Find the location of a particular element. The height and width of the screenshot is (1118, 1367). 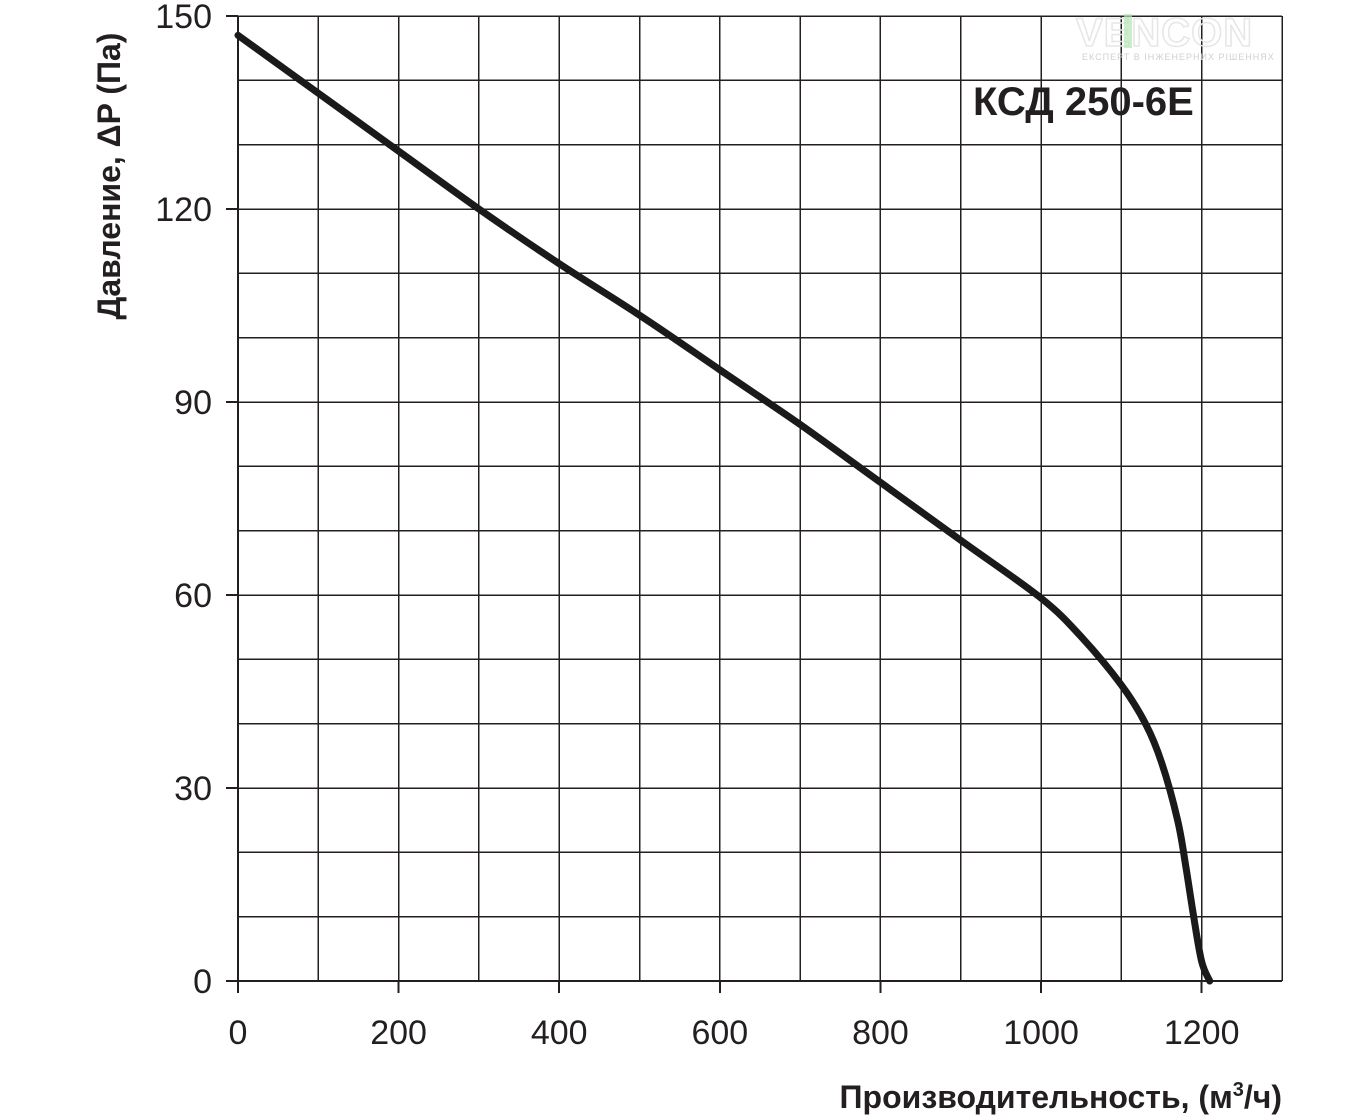

x-axis-title: Производительность, (м3/ч) is located at coordinates (1061, 1097).